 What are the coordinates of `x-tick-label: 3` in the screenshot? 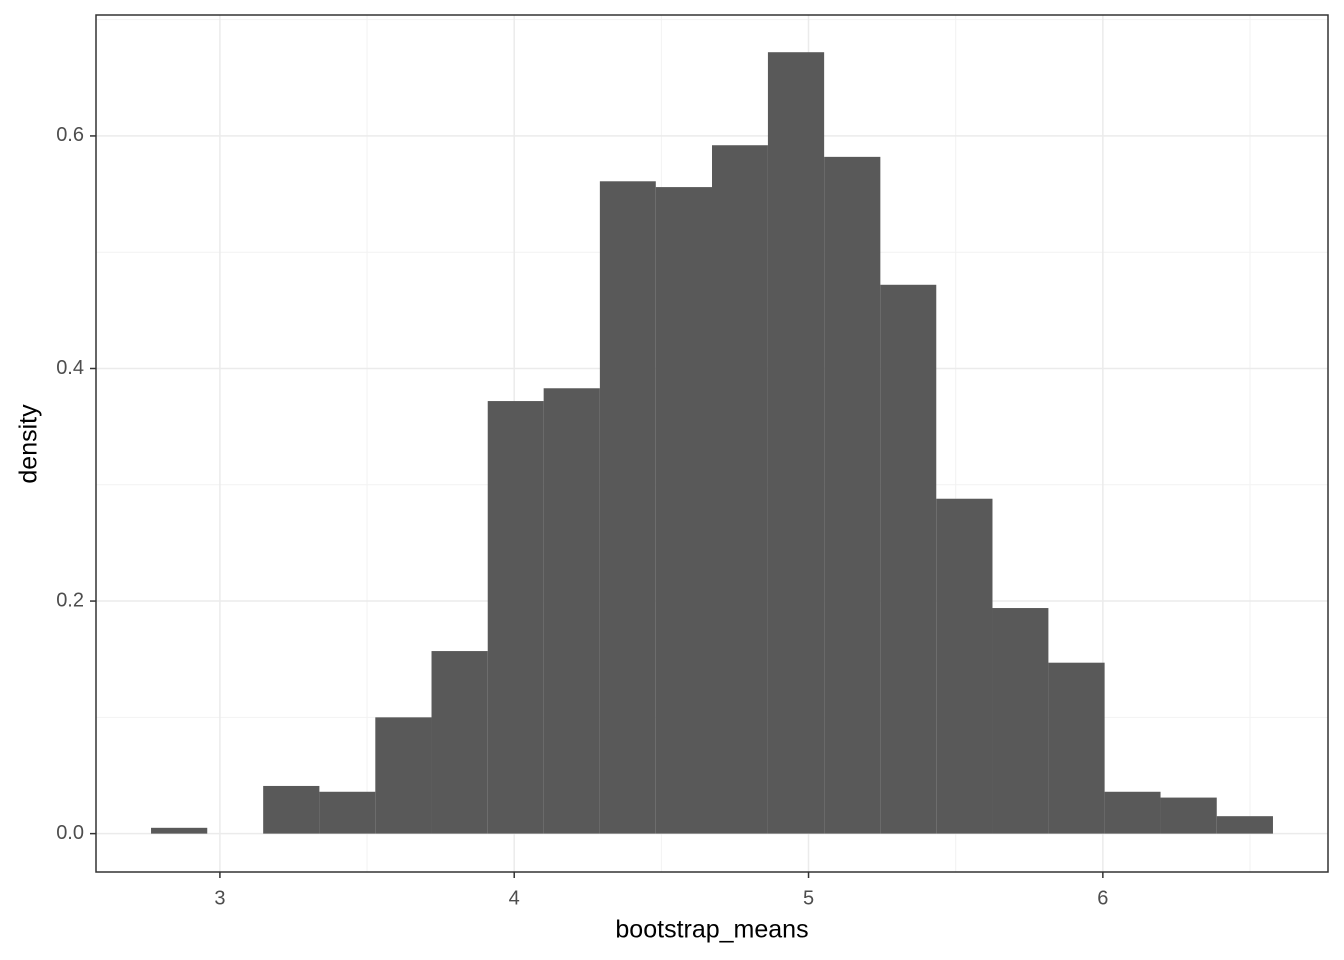 It's located at (219, 898).